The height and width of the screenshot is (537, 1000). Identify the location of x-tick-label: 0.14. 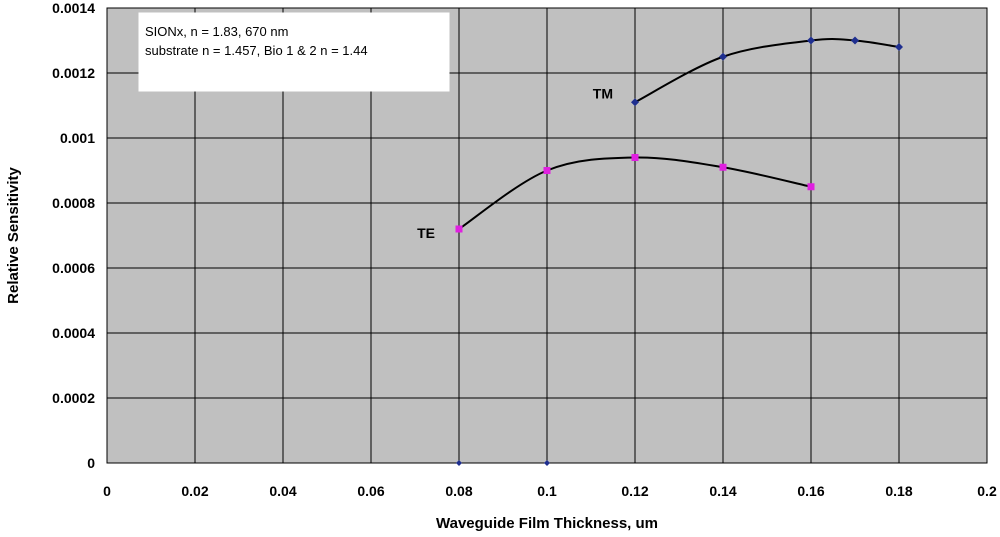
(722, 491).